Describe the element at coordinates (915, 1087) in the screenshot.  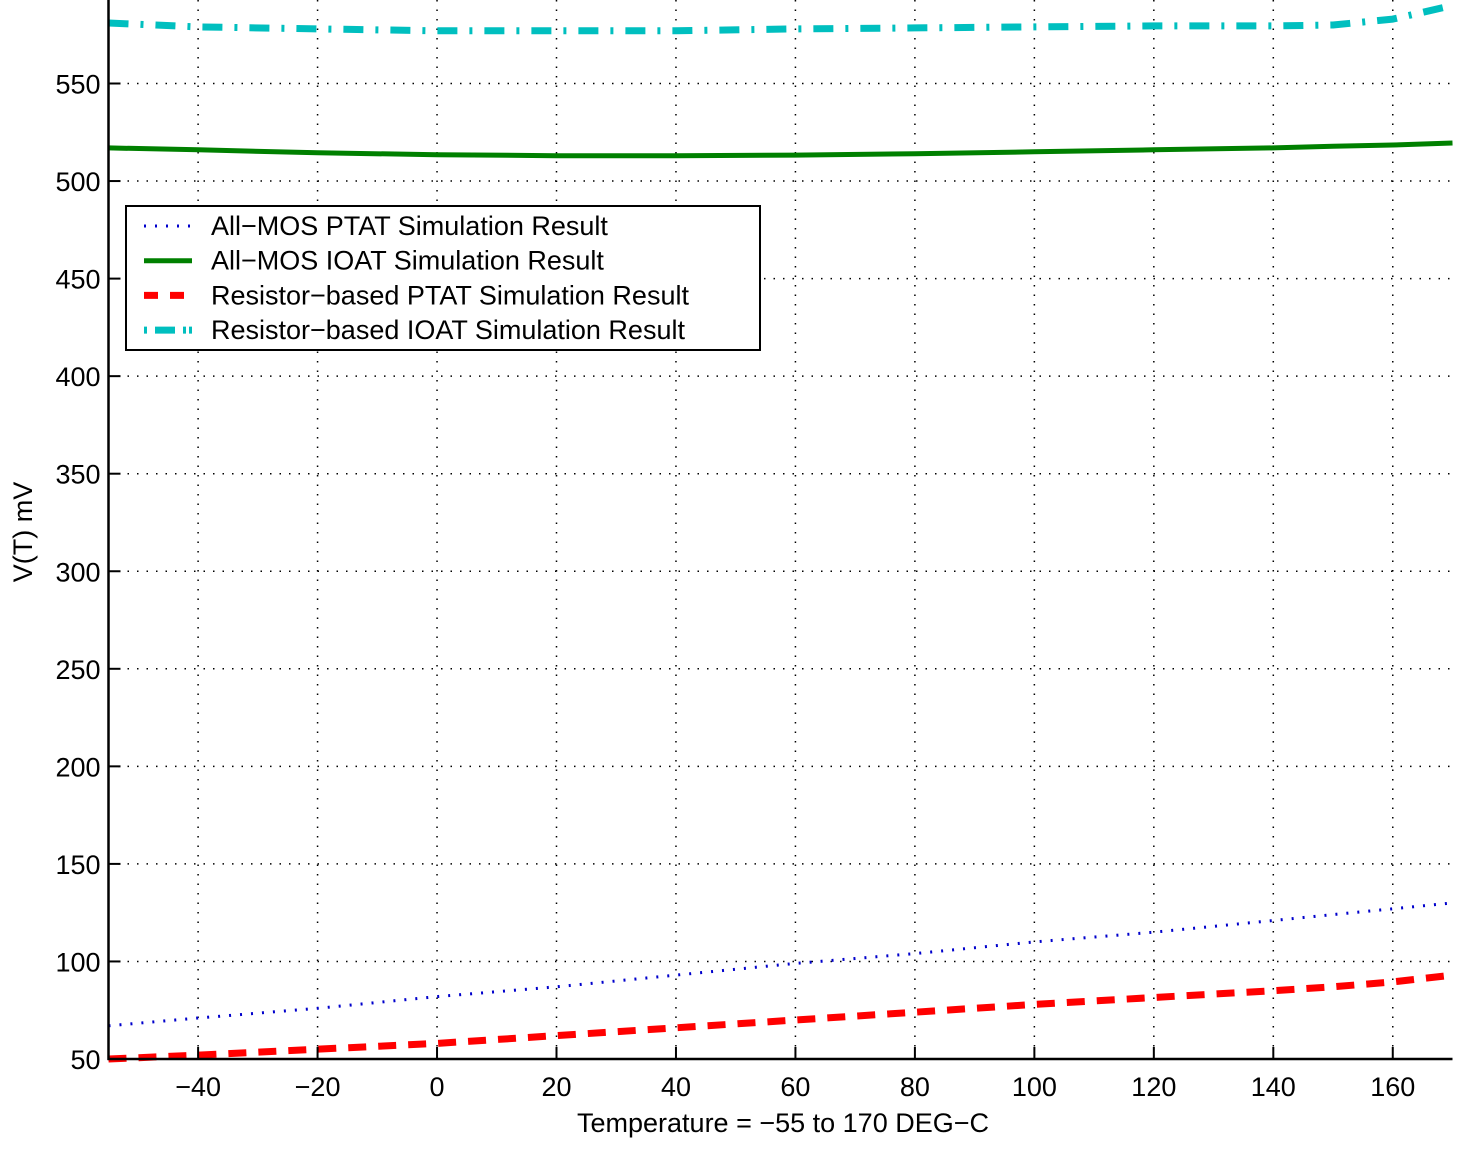
I see `x-tick-label: 80` at that location.